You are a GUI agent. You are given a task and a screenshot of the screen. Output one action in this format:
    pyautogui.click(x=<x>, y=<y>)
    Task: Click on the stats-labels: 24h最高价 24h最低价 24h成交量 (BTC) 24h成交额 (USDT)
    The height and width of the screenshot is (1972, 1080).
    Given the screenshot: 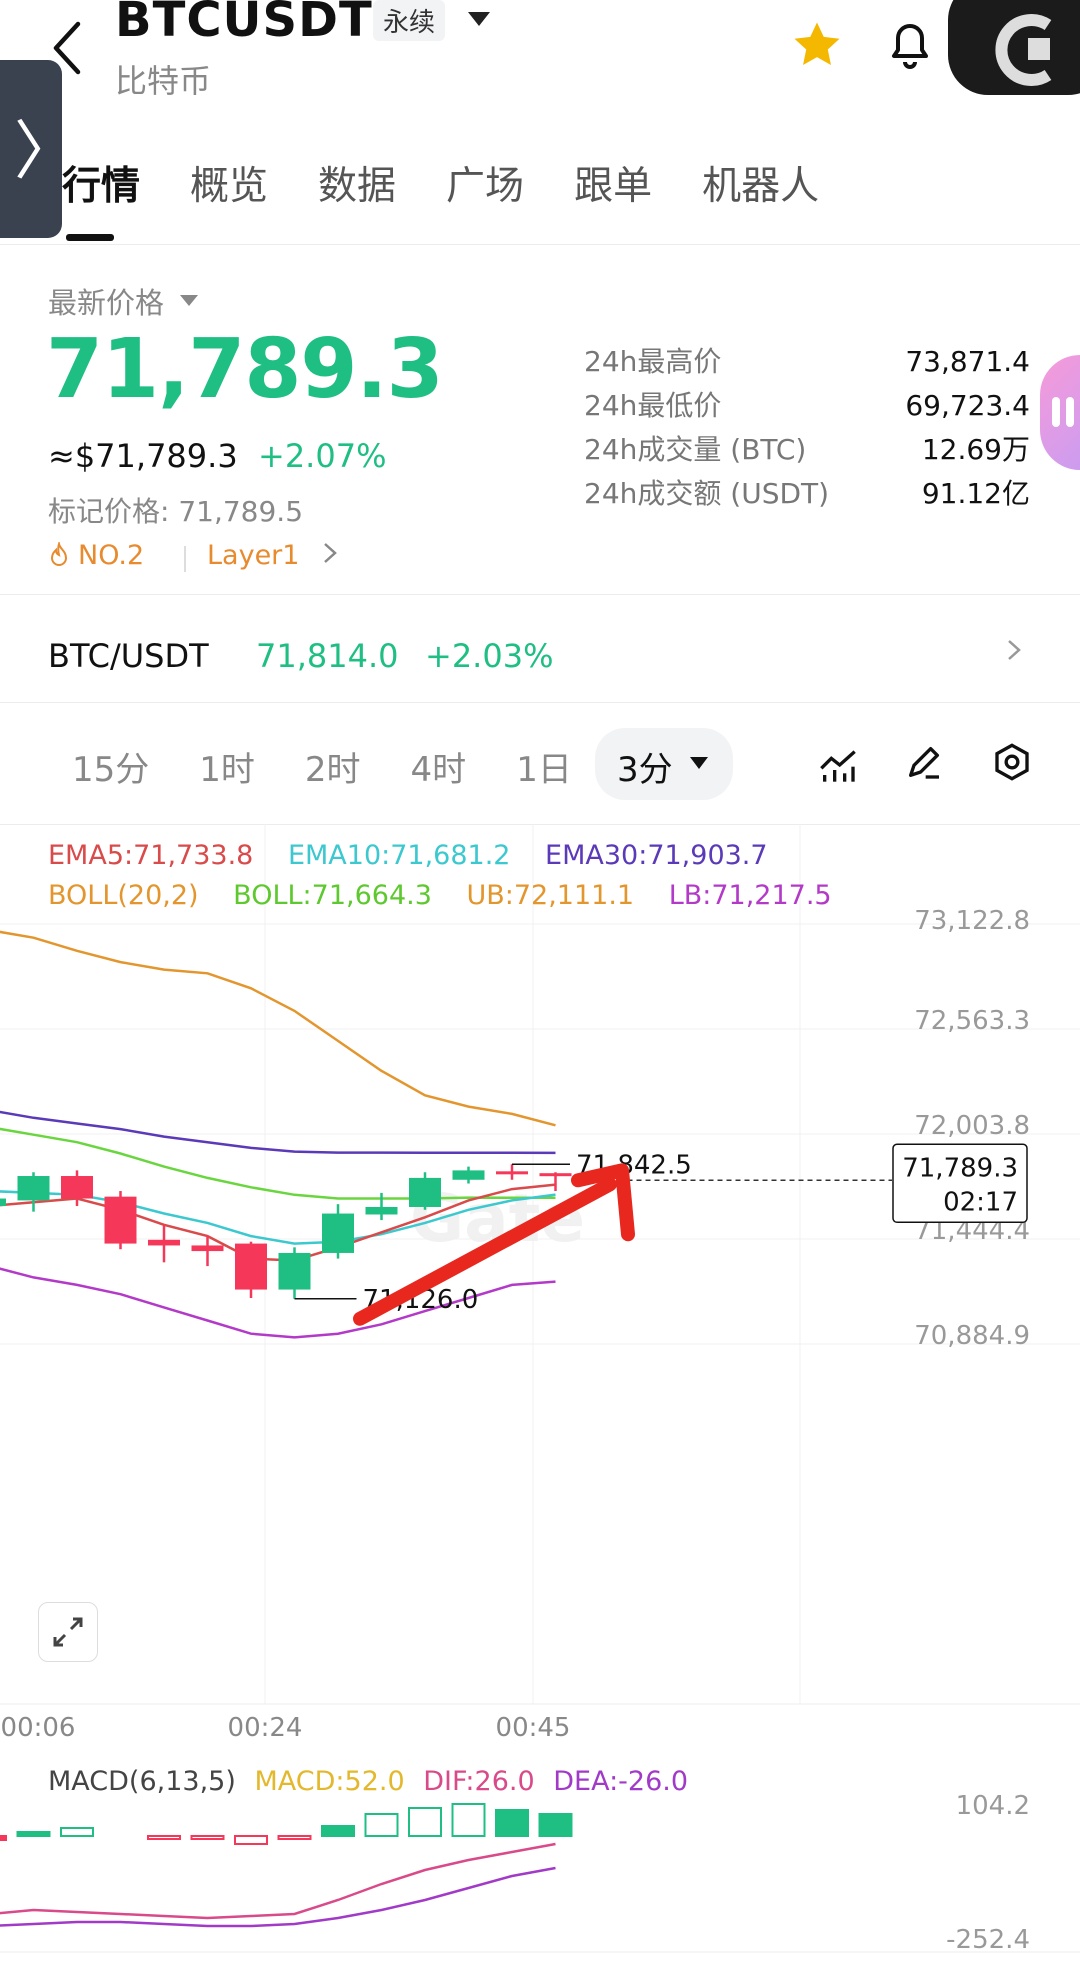 What is the action you would take?
    pyautogui.click(x=706, y=428)
    